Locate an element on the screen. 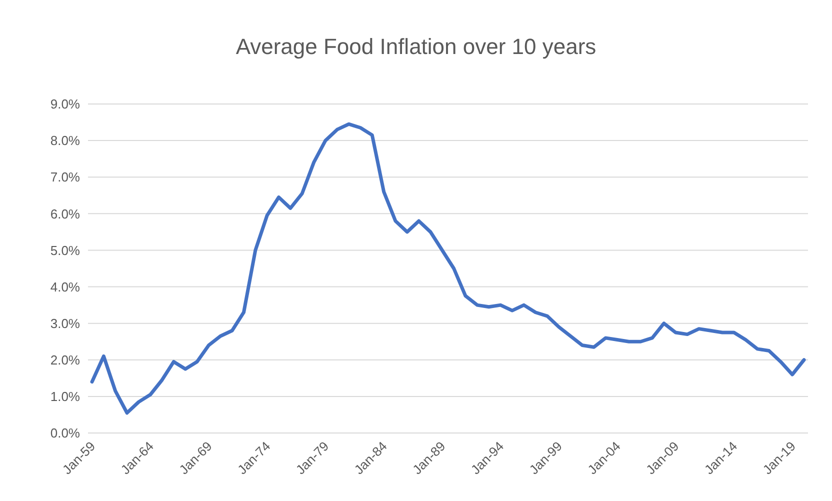 Image resolution: width=832 pixels, height=501 pixels. y-tick-label: 3.0% is located at coordinates (65, 323).